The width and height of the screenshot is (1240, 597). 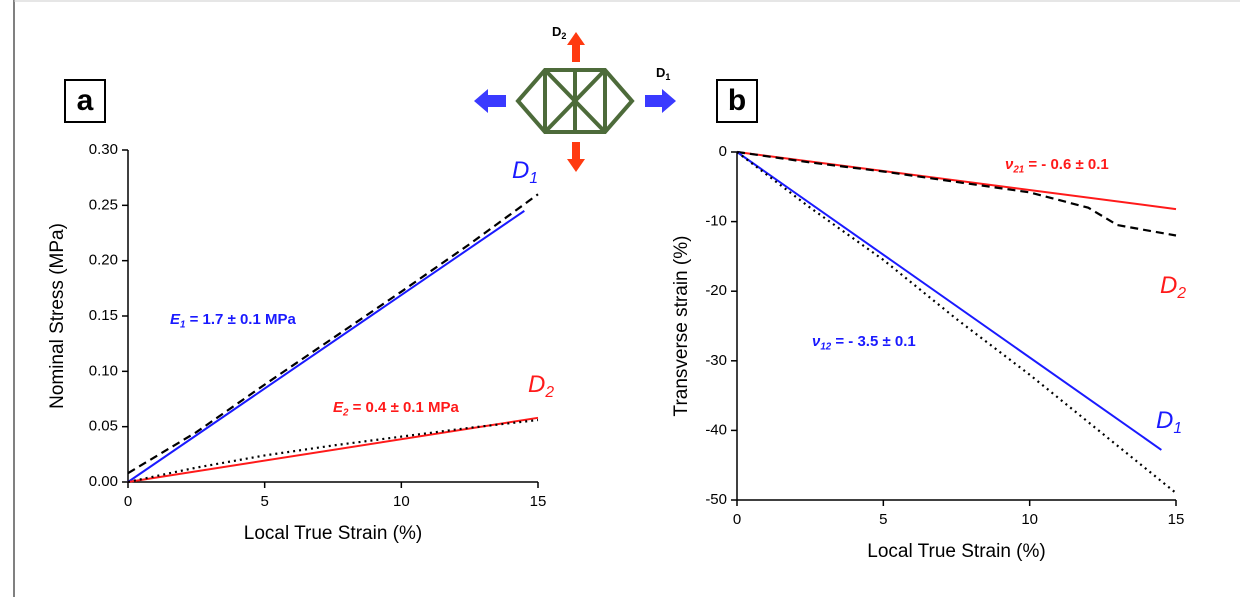 I want to click on arrow-down, so click(x=576, y=157).